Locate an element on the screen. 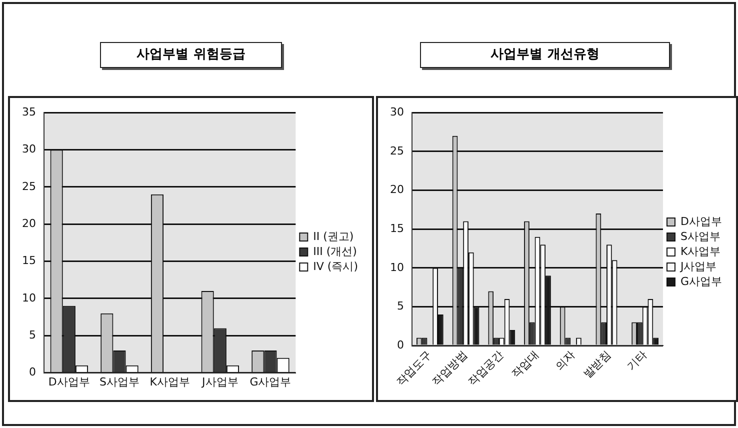 This screenshot has height=428, width=738. legend-label: G사업부 is located at coordinates (701, 281).